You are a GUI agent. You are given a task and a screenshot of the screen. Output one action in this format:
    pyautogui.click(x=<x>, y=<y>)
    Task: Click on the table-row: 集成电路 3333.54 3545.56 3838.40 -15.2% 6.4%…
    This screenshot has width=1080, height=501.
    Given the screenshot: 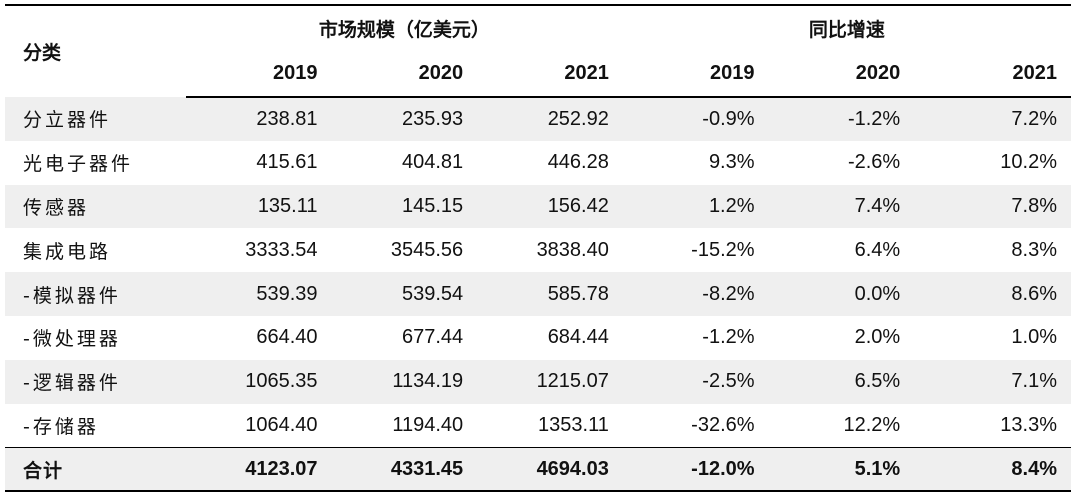 What is the action you would take?
    pyautogui.click(x=538, y=250)
    